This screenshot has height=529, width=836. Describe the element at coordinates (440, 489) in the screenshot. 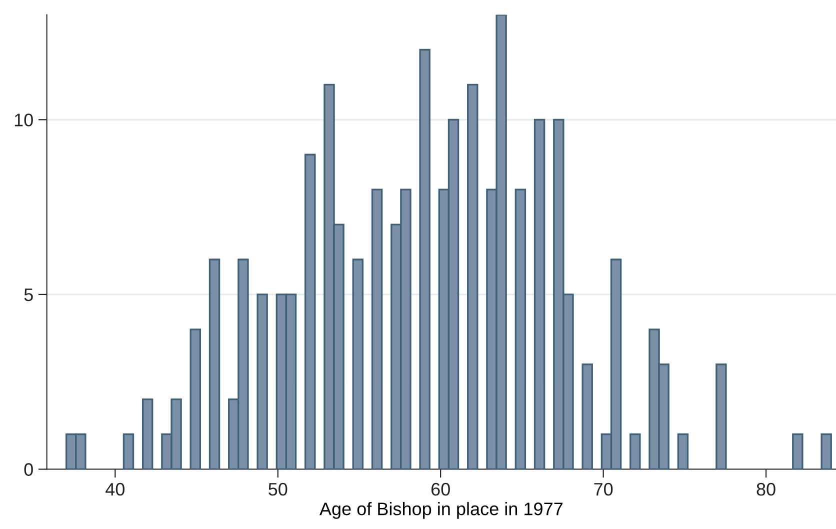

I see `x-tick-label: 60` at that location.